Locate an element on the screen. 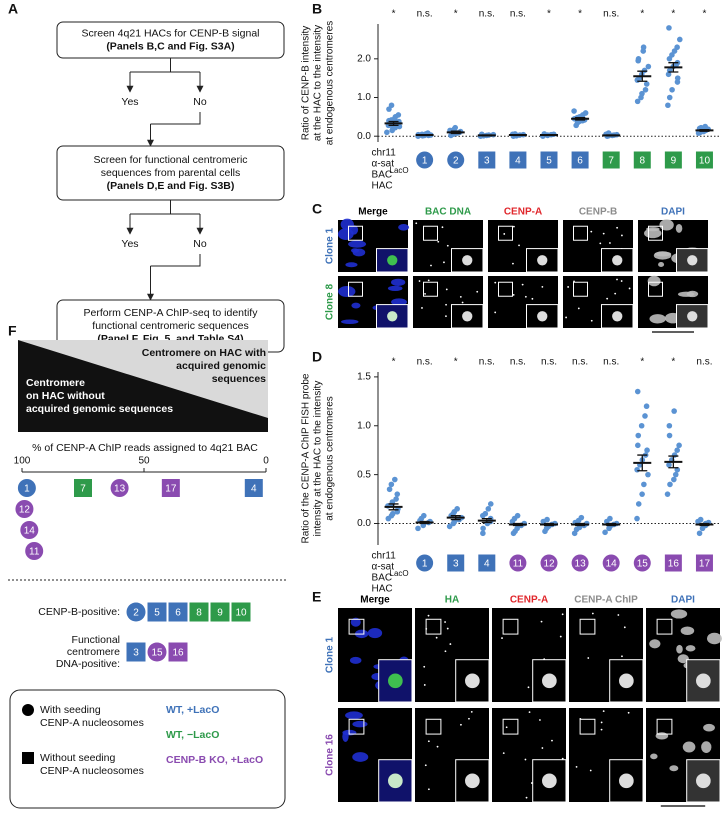 This screenshot has width=726, height=825. set-label: DNA-positive: is located at coordinates (88, 664).